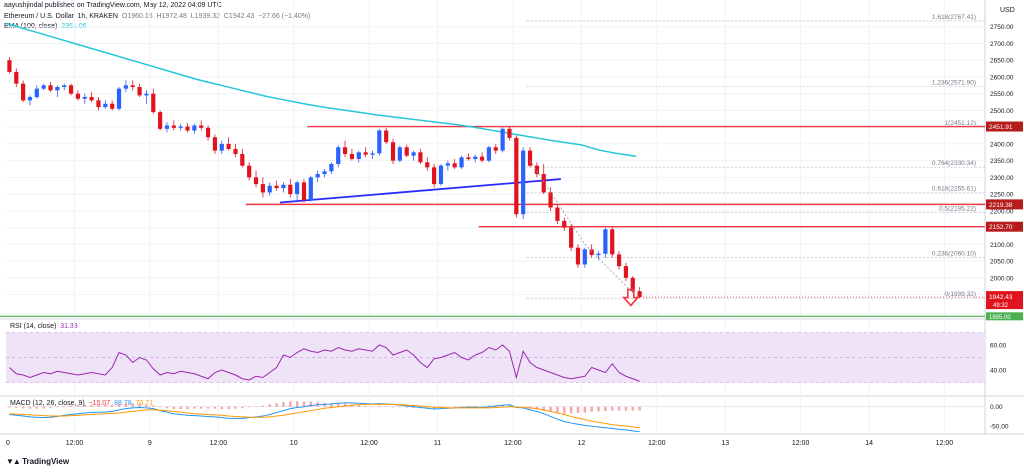 The width and height of the screenshot is (1024, 472). What do you see at coordinates (1002, 245) in the screenshot?
I see `price-tick-label: 2100.00` at bounding box center [1002, 245].